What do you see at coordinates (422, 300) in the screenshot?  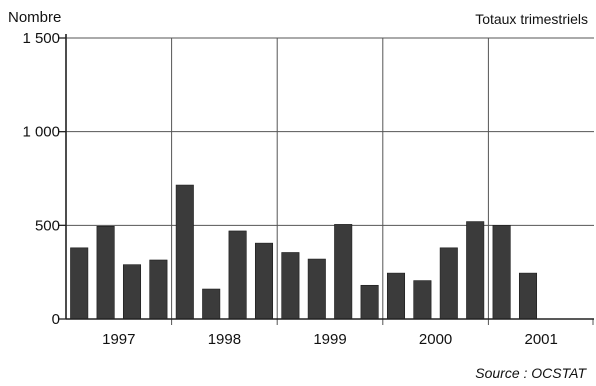 I see `bar-2000-q2` at bounding box center [422, 300].